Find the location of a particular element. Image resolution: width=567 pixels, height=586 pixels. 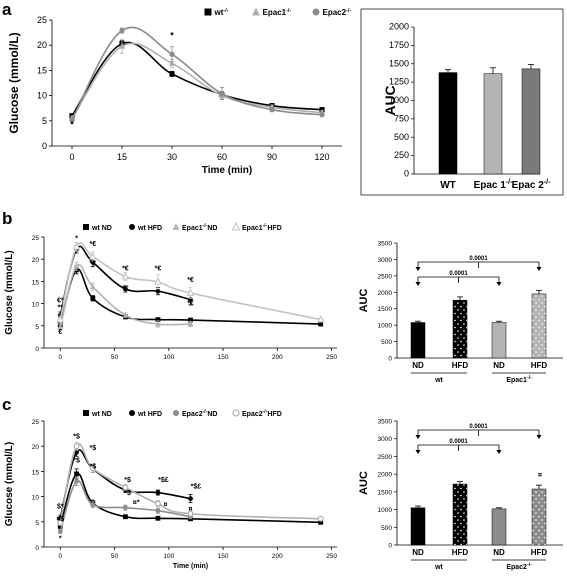

legend-label: wt ND is located at coordinates (101, 414).